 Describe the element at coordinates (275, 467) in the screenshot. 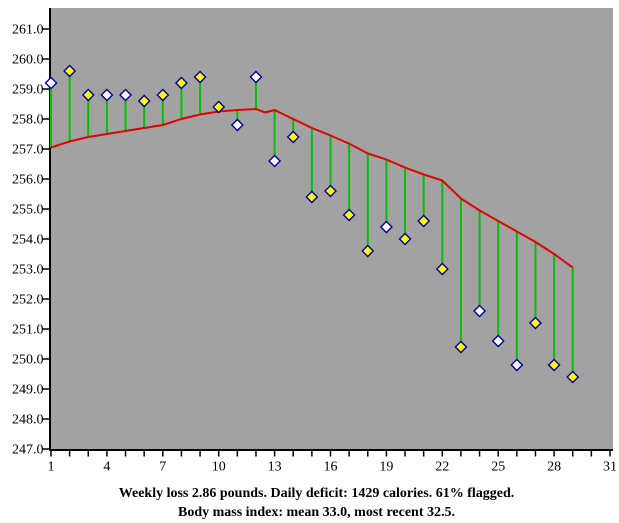

I see `x-axis-label: 13` at that location.